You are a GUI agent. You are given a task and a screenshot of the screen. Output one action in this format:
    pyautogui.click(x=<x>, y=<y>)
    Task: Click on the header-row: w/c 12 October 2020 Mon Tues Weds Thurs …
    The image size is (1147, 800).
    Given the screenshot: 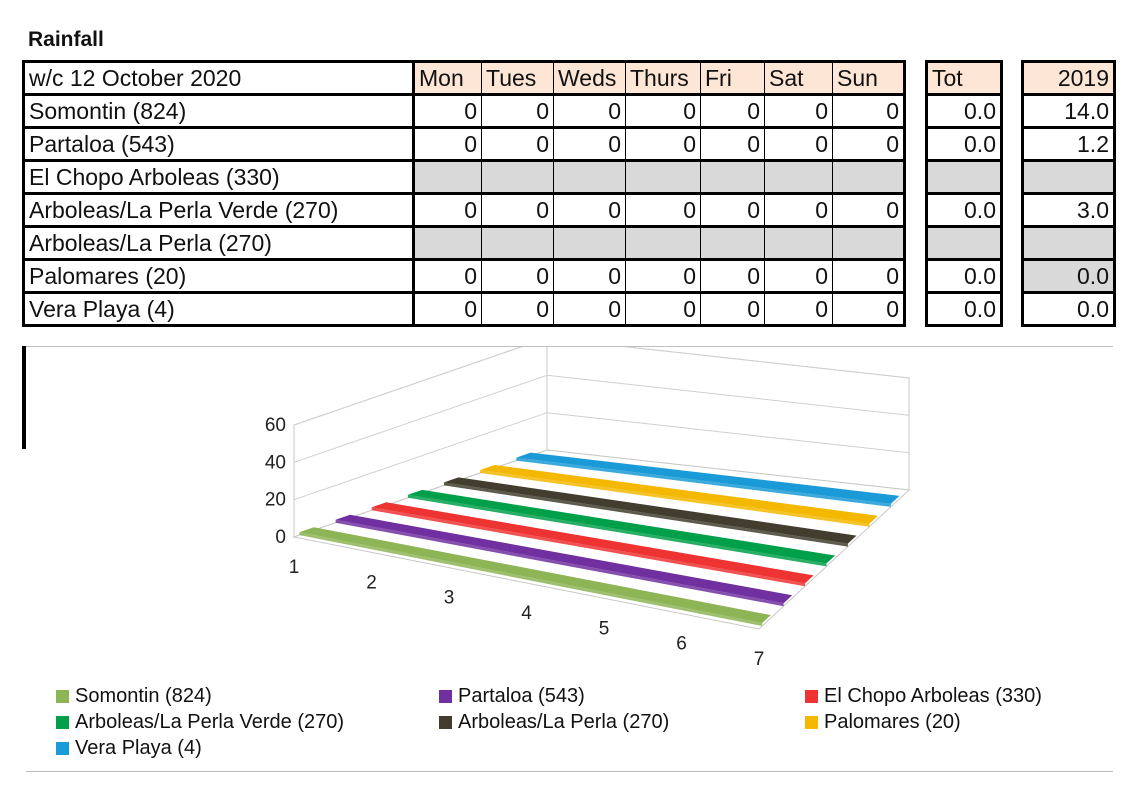 What is the action you would take?
    pyautogui.click(x=464, y=78)
    